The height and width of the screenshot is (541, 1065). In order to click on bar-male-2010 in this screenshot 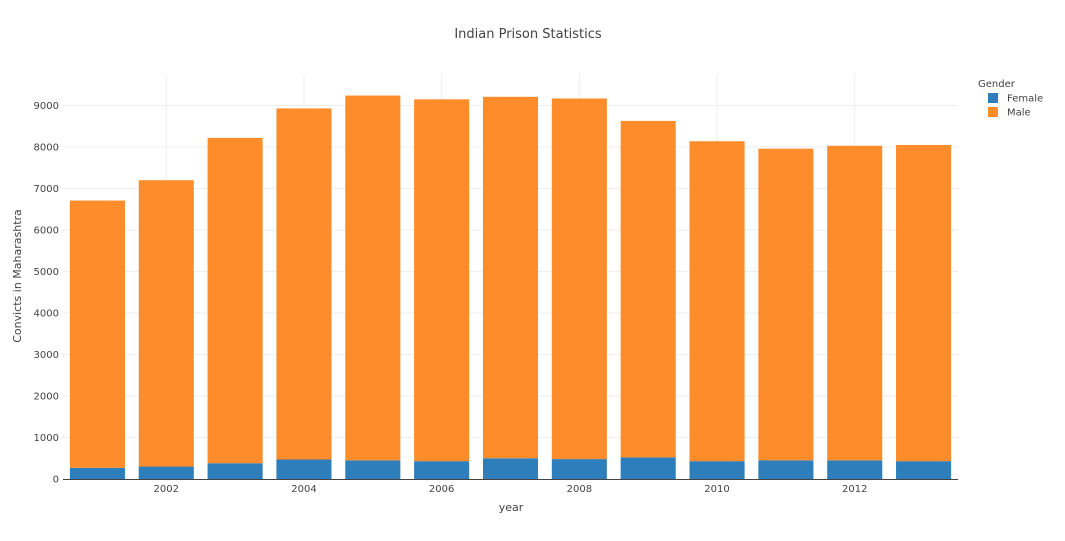, I will do `click(717, 301)`.